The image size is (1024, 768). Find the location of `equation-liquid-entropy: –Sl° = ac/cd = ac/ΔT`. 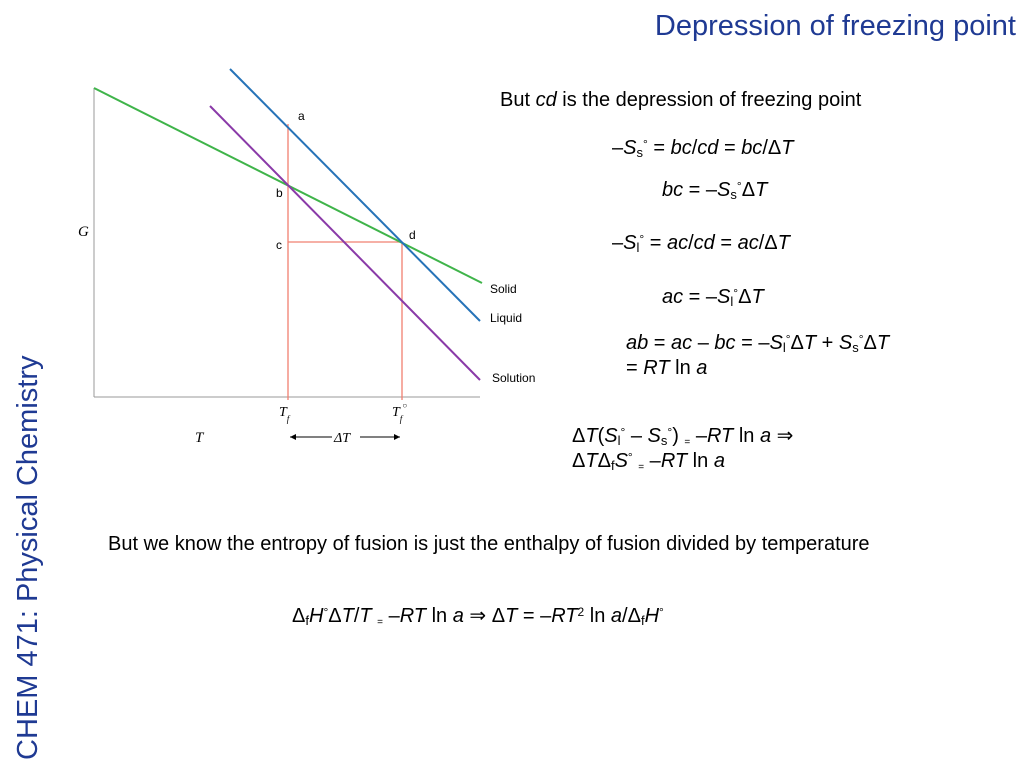

equation-liquid-entropy: –Sl° = ac/cd = ac/ΔT is located at coordinates (701, 243).